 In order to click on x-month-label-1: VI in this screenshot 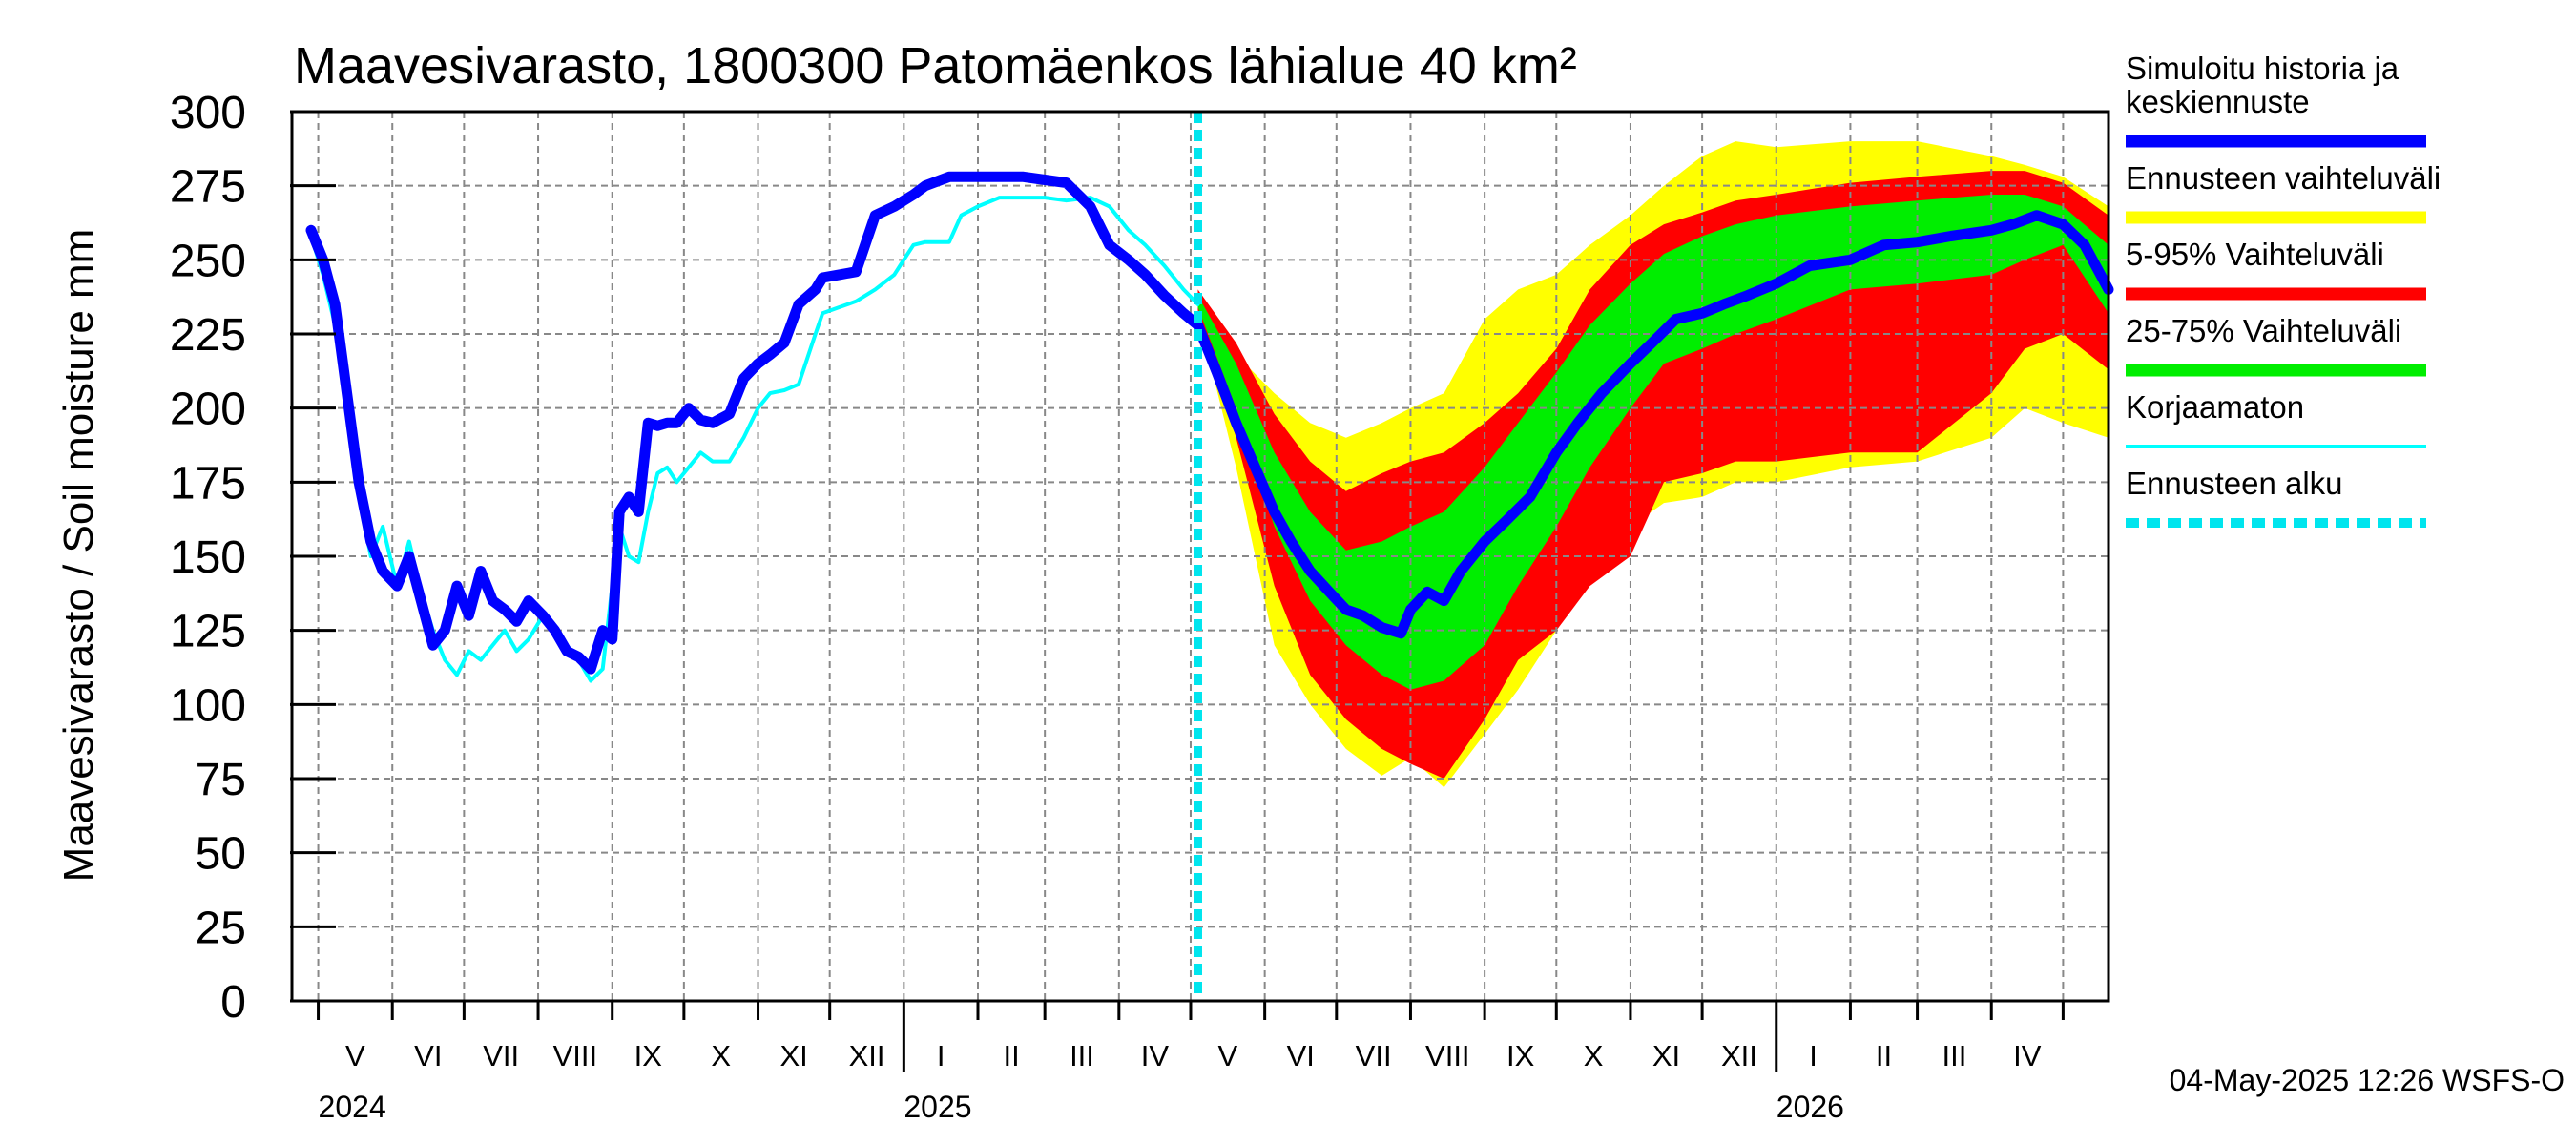, I will do `click(428, 1055)`.